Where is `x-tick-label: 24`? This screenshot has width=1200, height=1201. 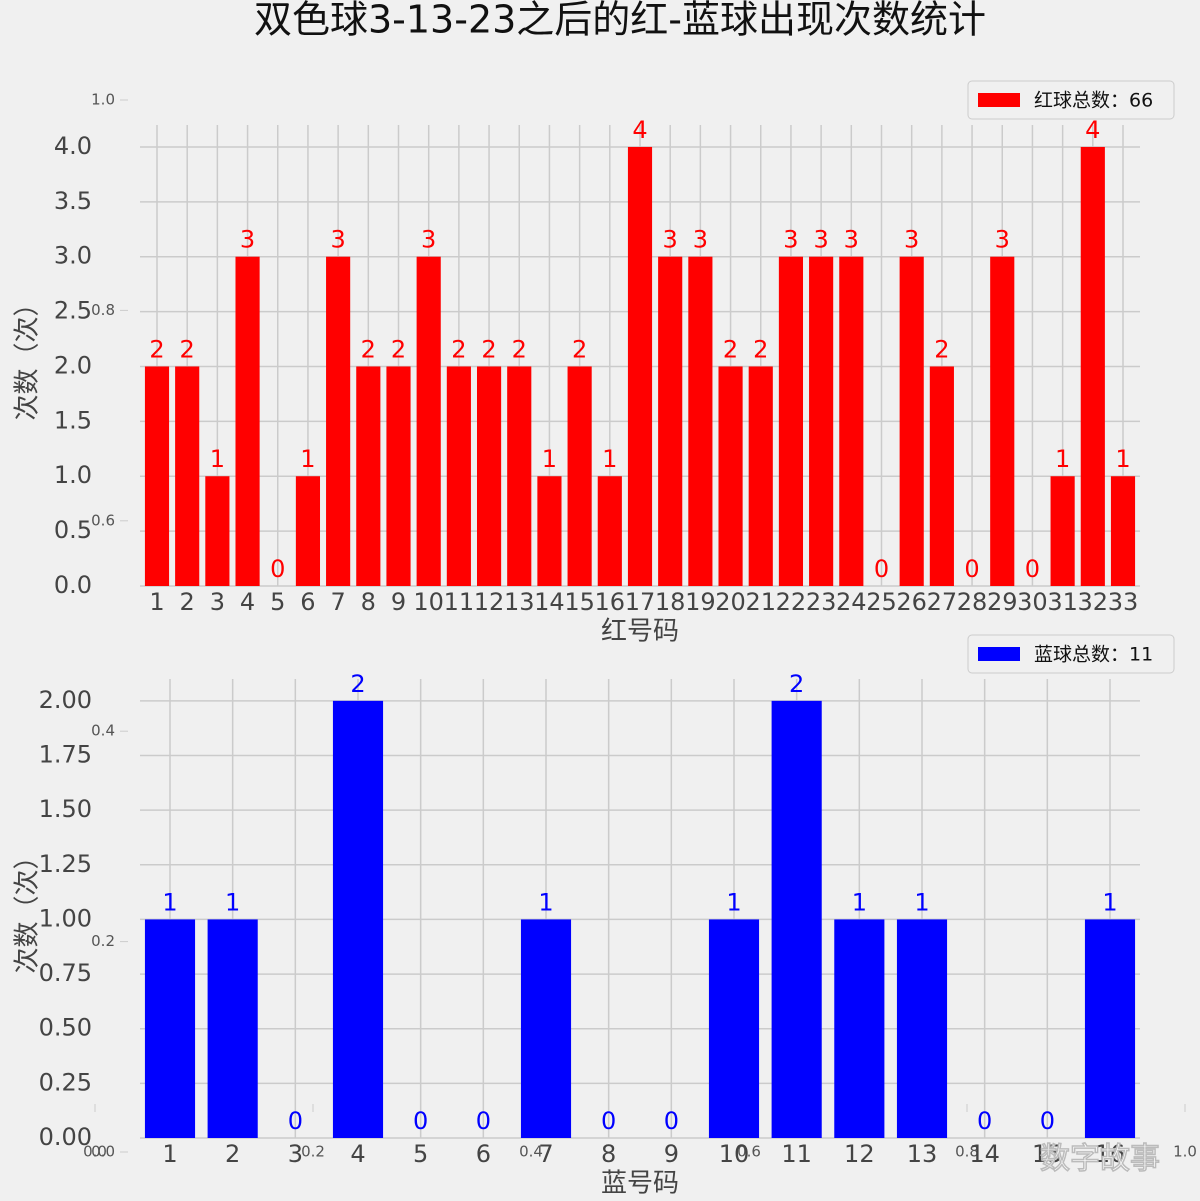 x-tick-label: 24 is located at coordinates (851, 602).